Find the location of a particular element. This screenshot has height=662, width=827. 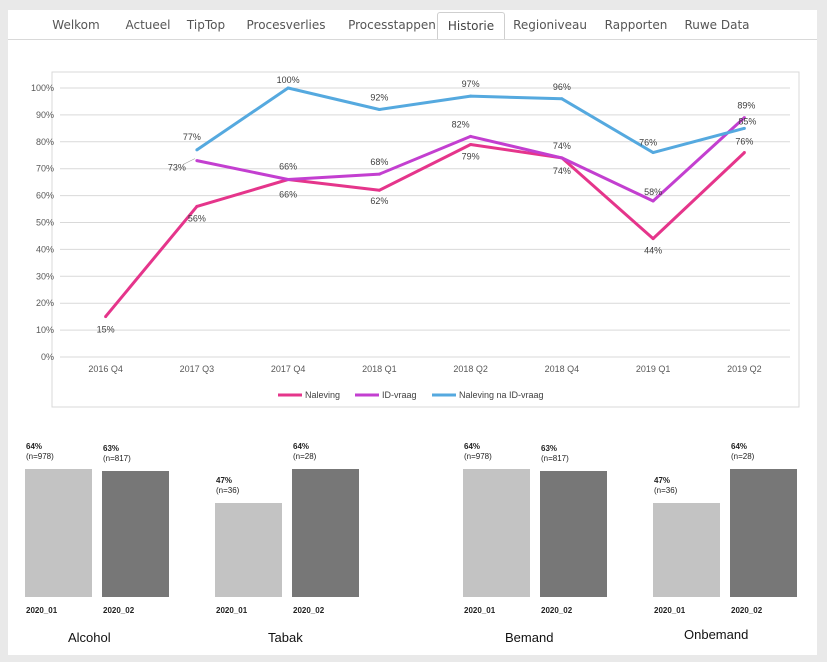

tab-regioniveau: Regioniveau is located at coordinates (550, 25).